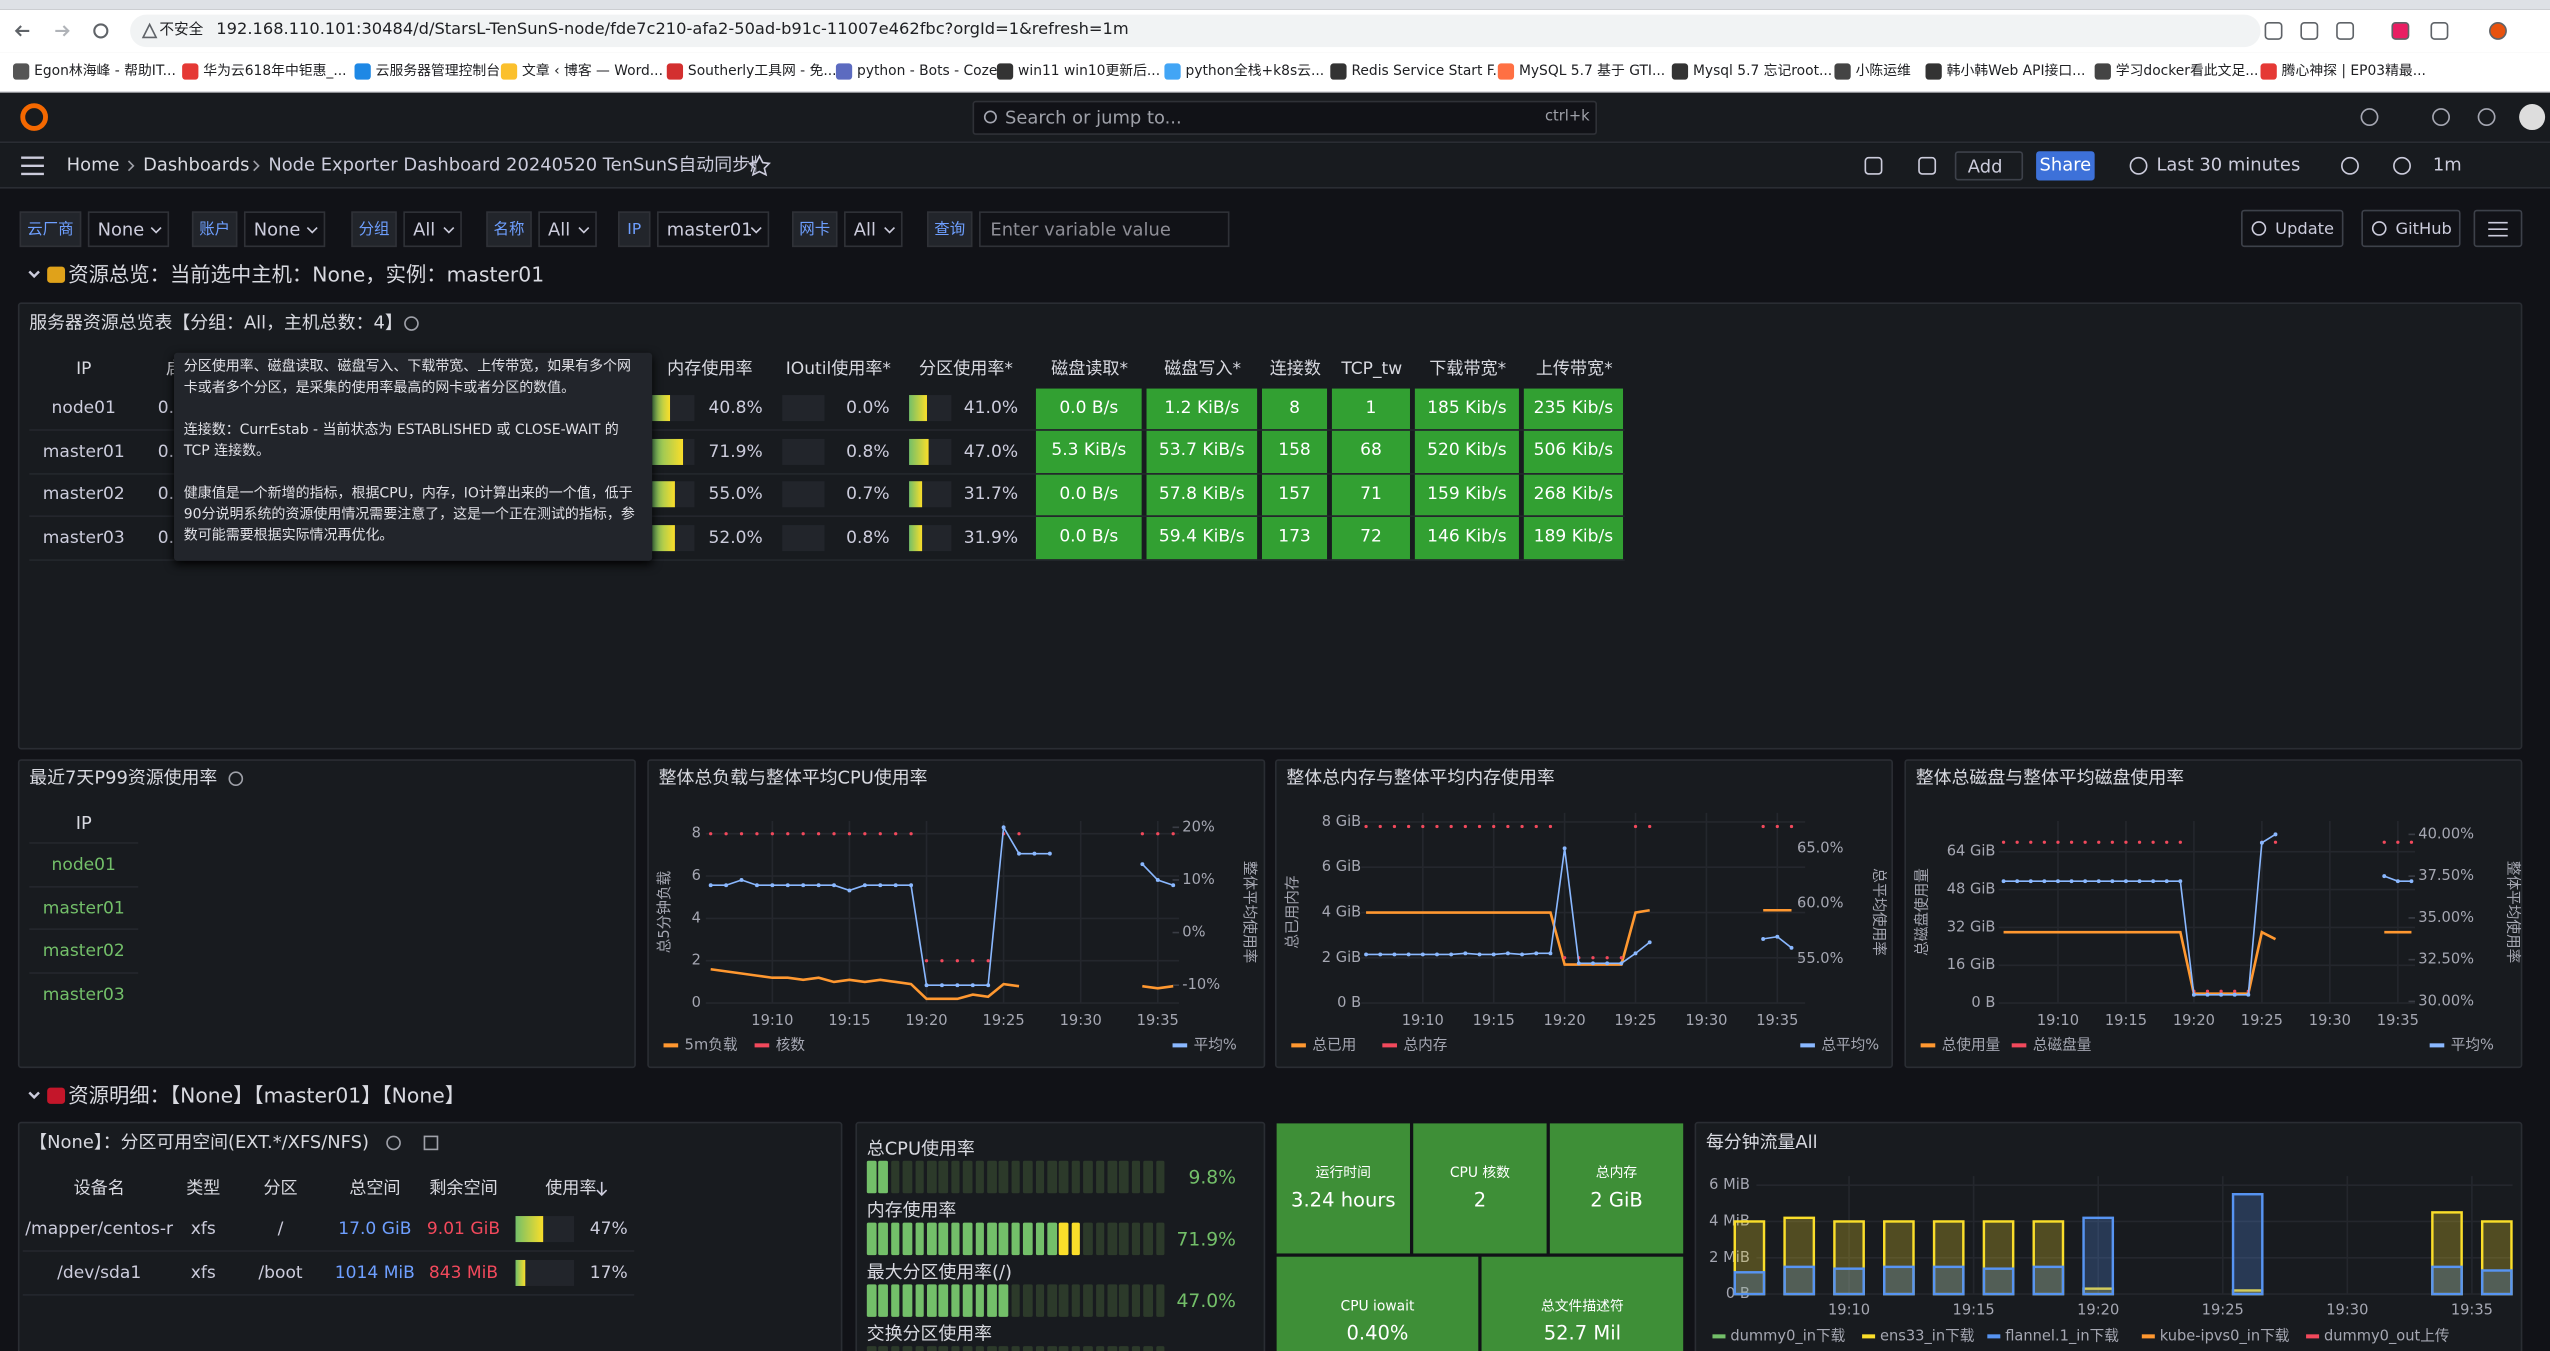  I want to click on breadcrumb: Home, so click(93, 165).